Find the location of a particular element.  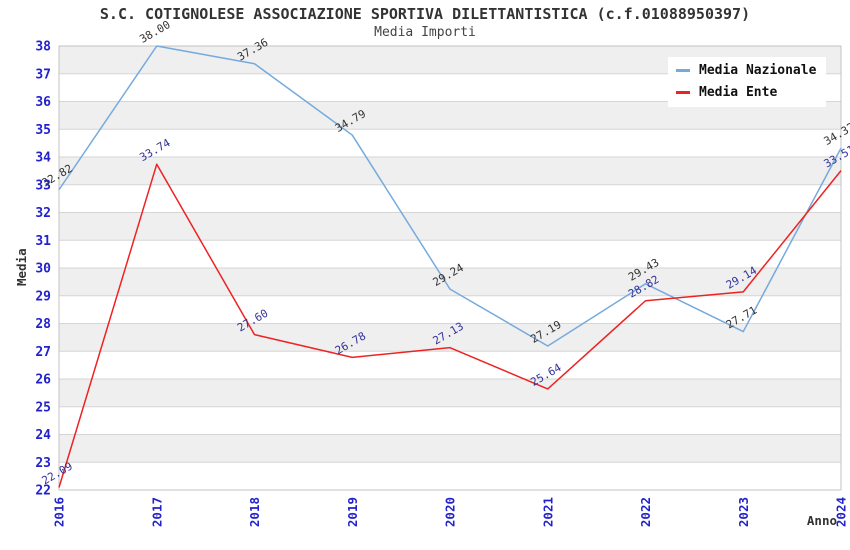

x-tick-label: 2018 is located at coordinates (254, 512).